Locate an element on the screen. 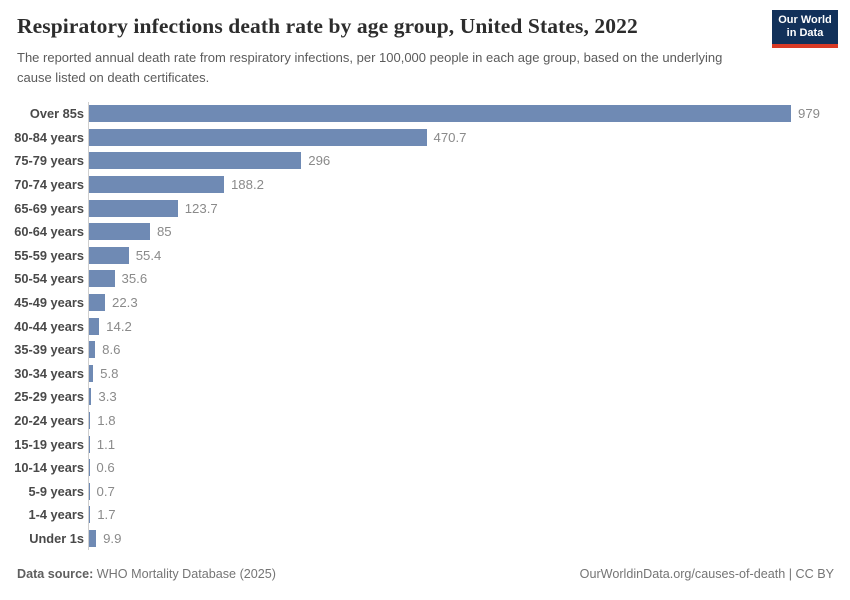 The image size is (850, 600). bar-track: 979 is located at coordinates (469, 114).